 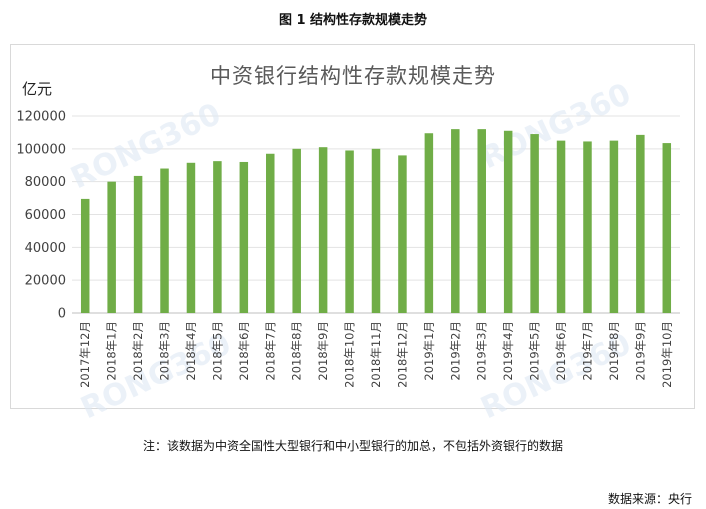 I want to click on x-tick-label: 2019年4月, so click(x=508, y=351).